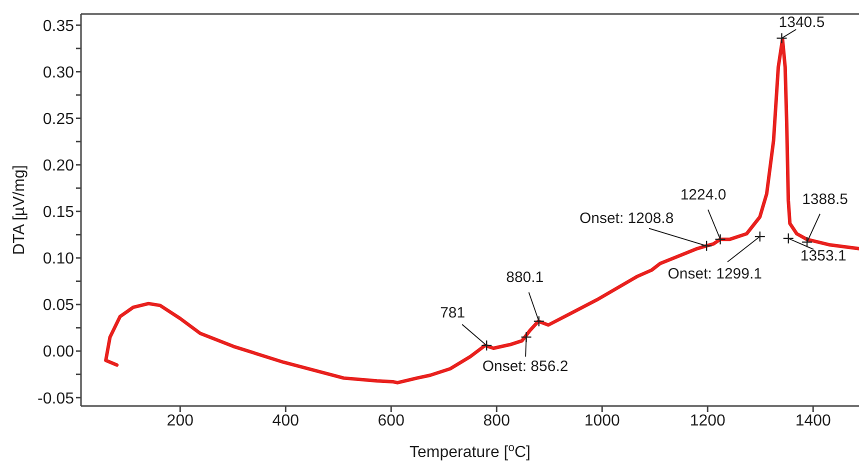 Image resolution: width=859 pixels, height=461 pixels. I want to click on annotation: 1353.1, so click(823, 255).